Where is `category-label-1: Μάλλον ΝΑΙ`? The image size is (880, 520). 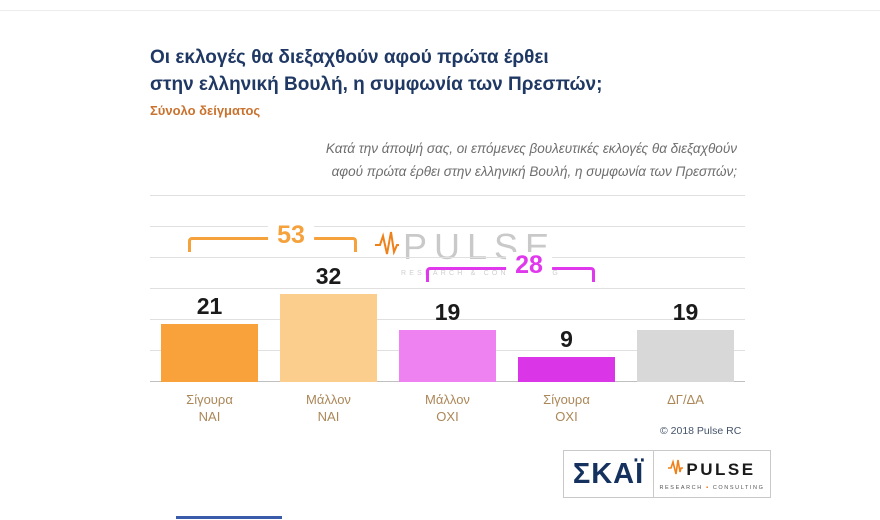
category-label-1: Μάλλον ΝΑΙ is located at coordinates (328, 408).